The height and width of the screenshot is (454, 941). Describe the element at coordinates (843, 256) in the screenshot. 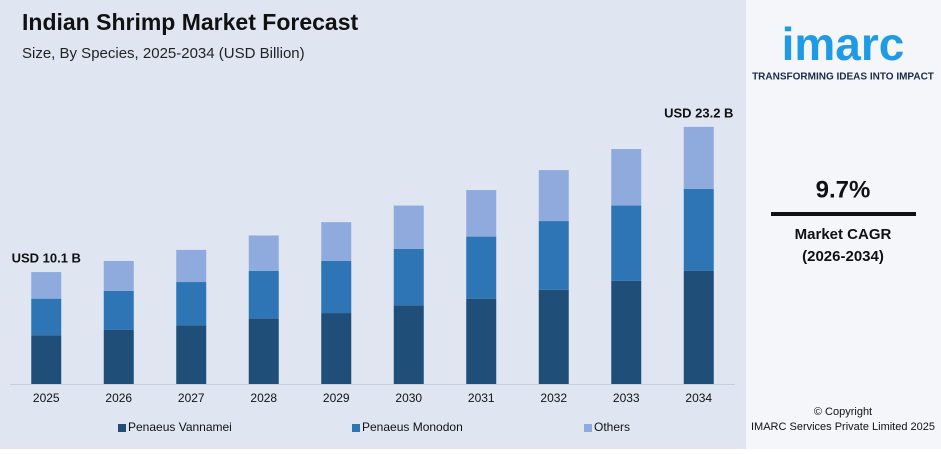

I see `cagr-period: (2026-2034)` at that location.